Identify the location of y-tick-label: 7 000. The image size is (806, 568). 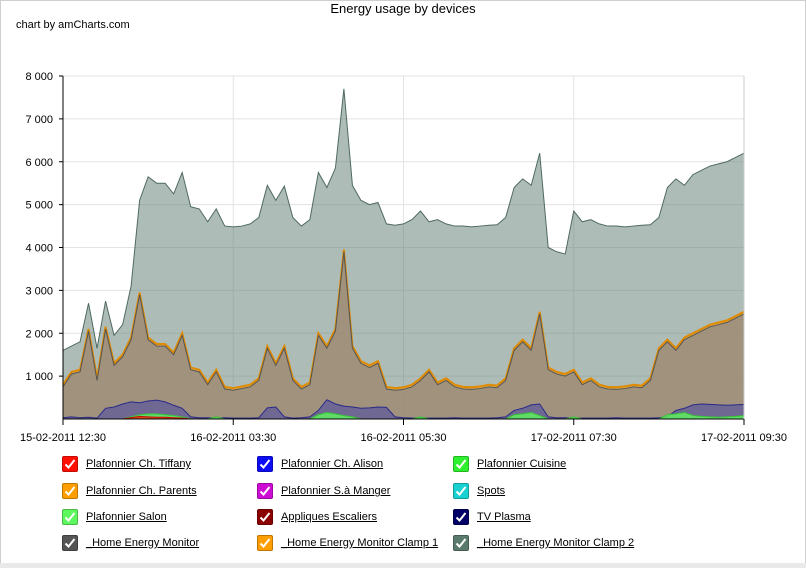
(39, 120).